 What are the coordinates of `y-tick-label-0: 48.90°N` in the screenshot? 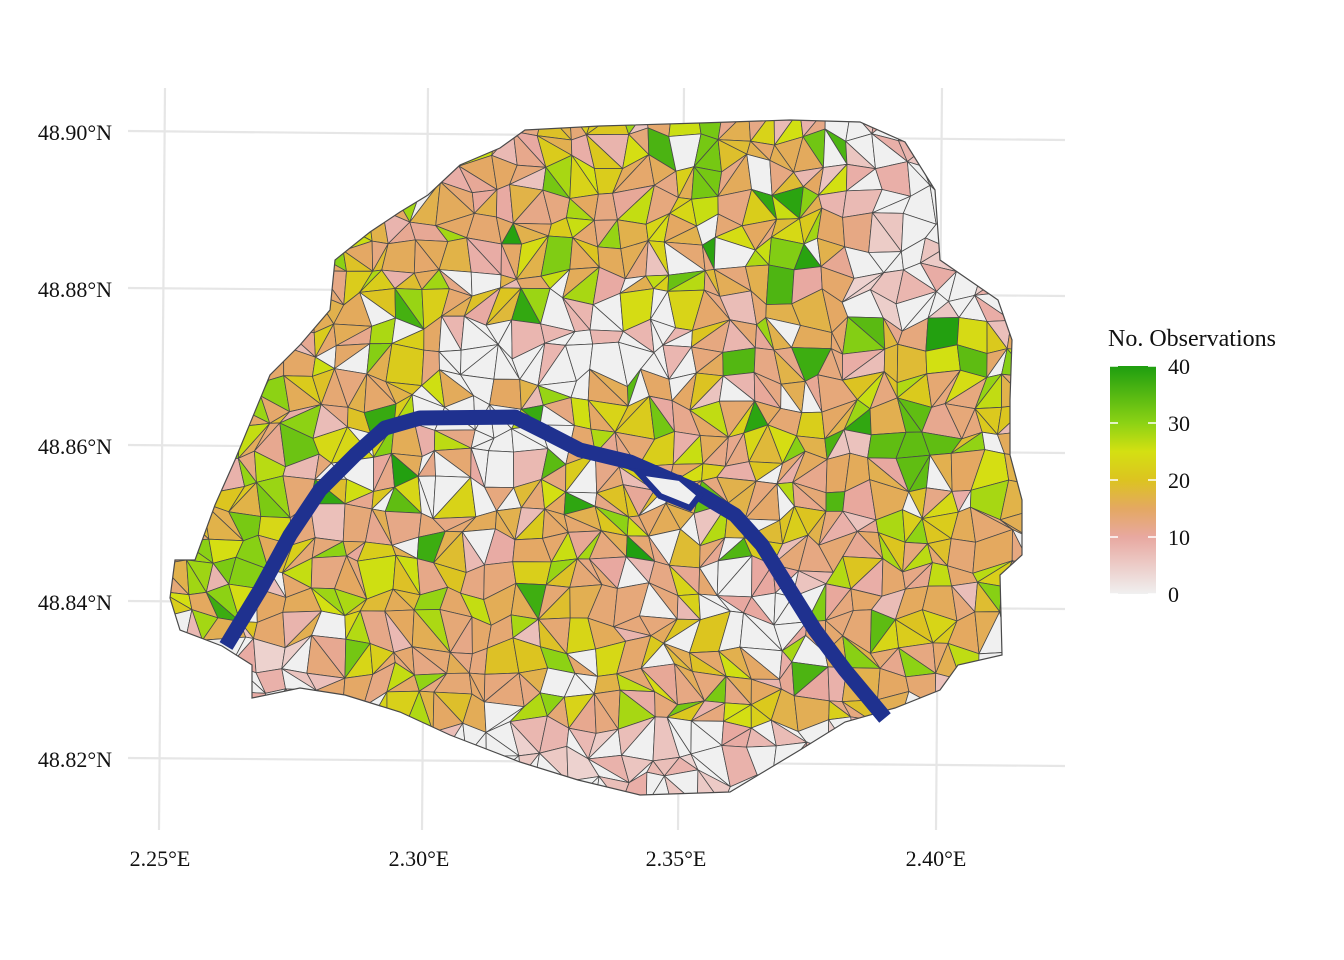 It's located at (75, 132).